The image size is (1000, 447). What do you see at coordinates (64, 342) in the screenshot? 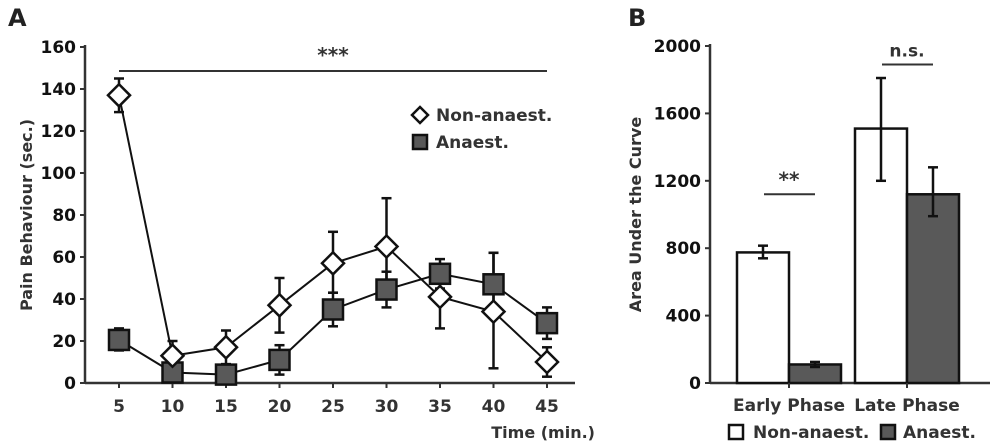
I see `y-tick-label: 20` at bounding box center [64, 342].